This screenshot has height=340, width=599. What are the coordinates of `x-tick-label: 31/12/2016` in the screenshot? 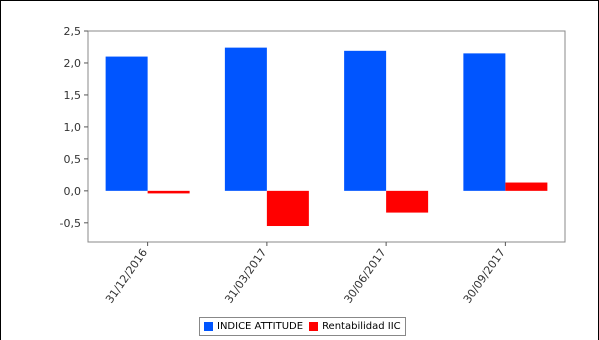 It's located at (126, 275).